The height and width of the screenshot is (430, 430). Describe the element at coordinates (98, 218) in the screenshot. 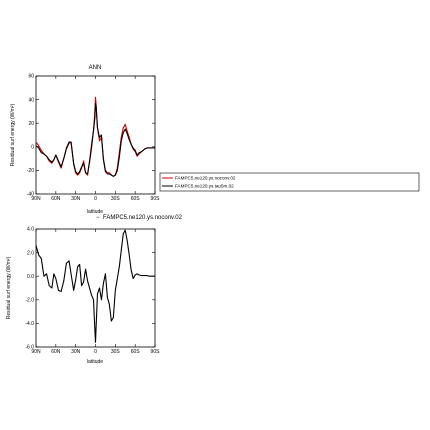

I see `bottom-title-prefix: −` at that location.